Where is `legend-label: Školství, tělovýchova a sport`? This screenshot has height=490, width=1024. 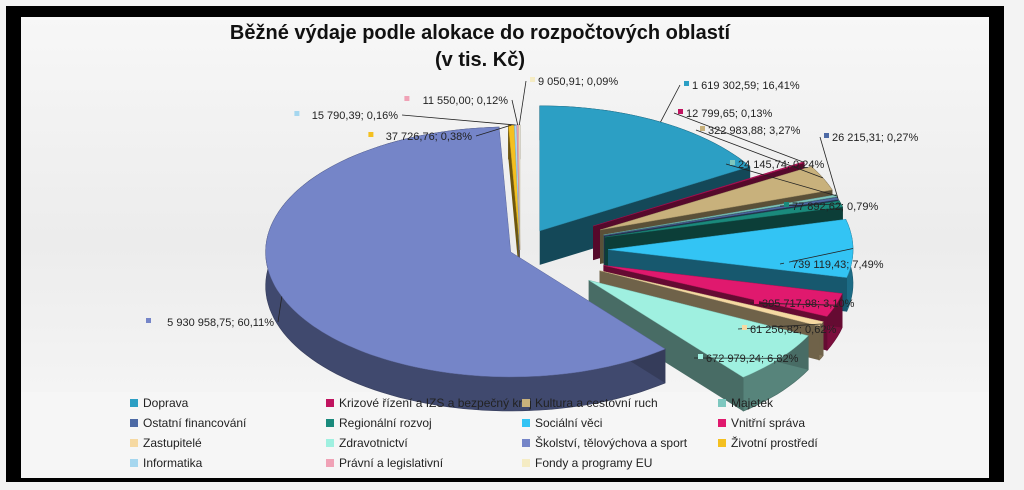 legend-label: Školství, tělovýchova a sport is located at coordinates (611, 443).